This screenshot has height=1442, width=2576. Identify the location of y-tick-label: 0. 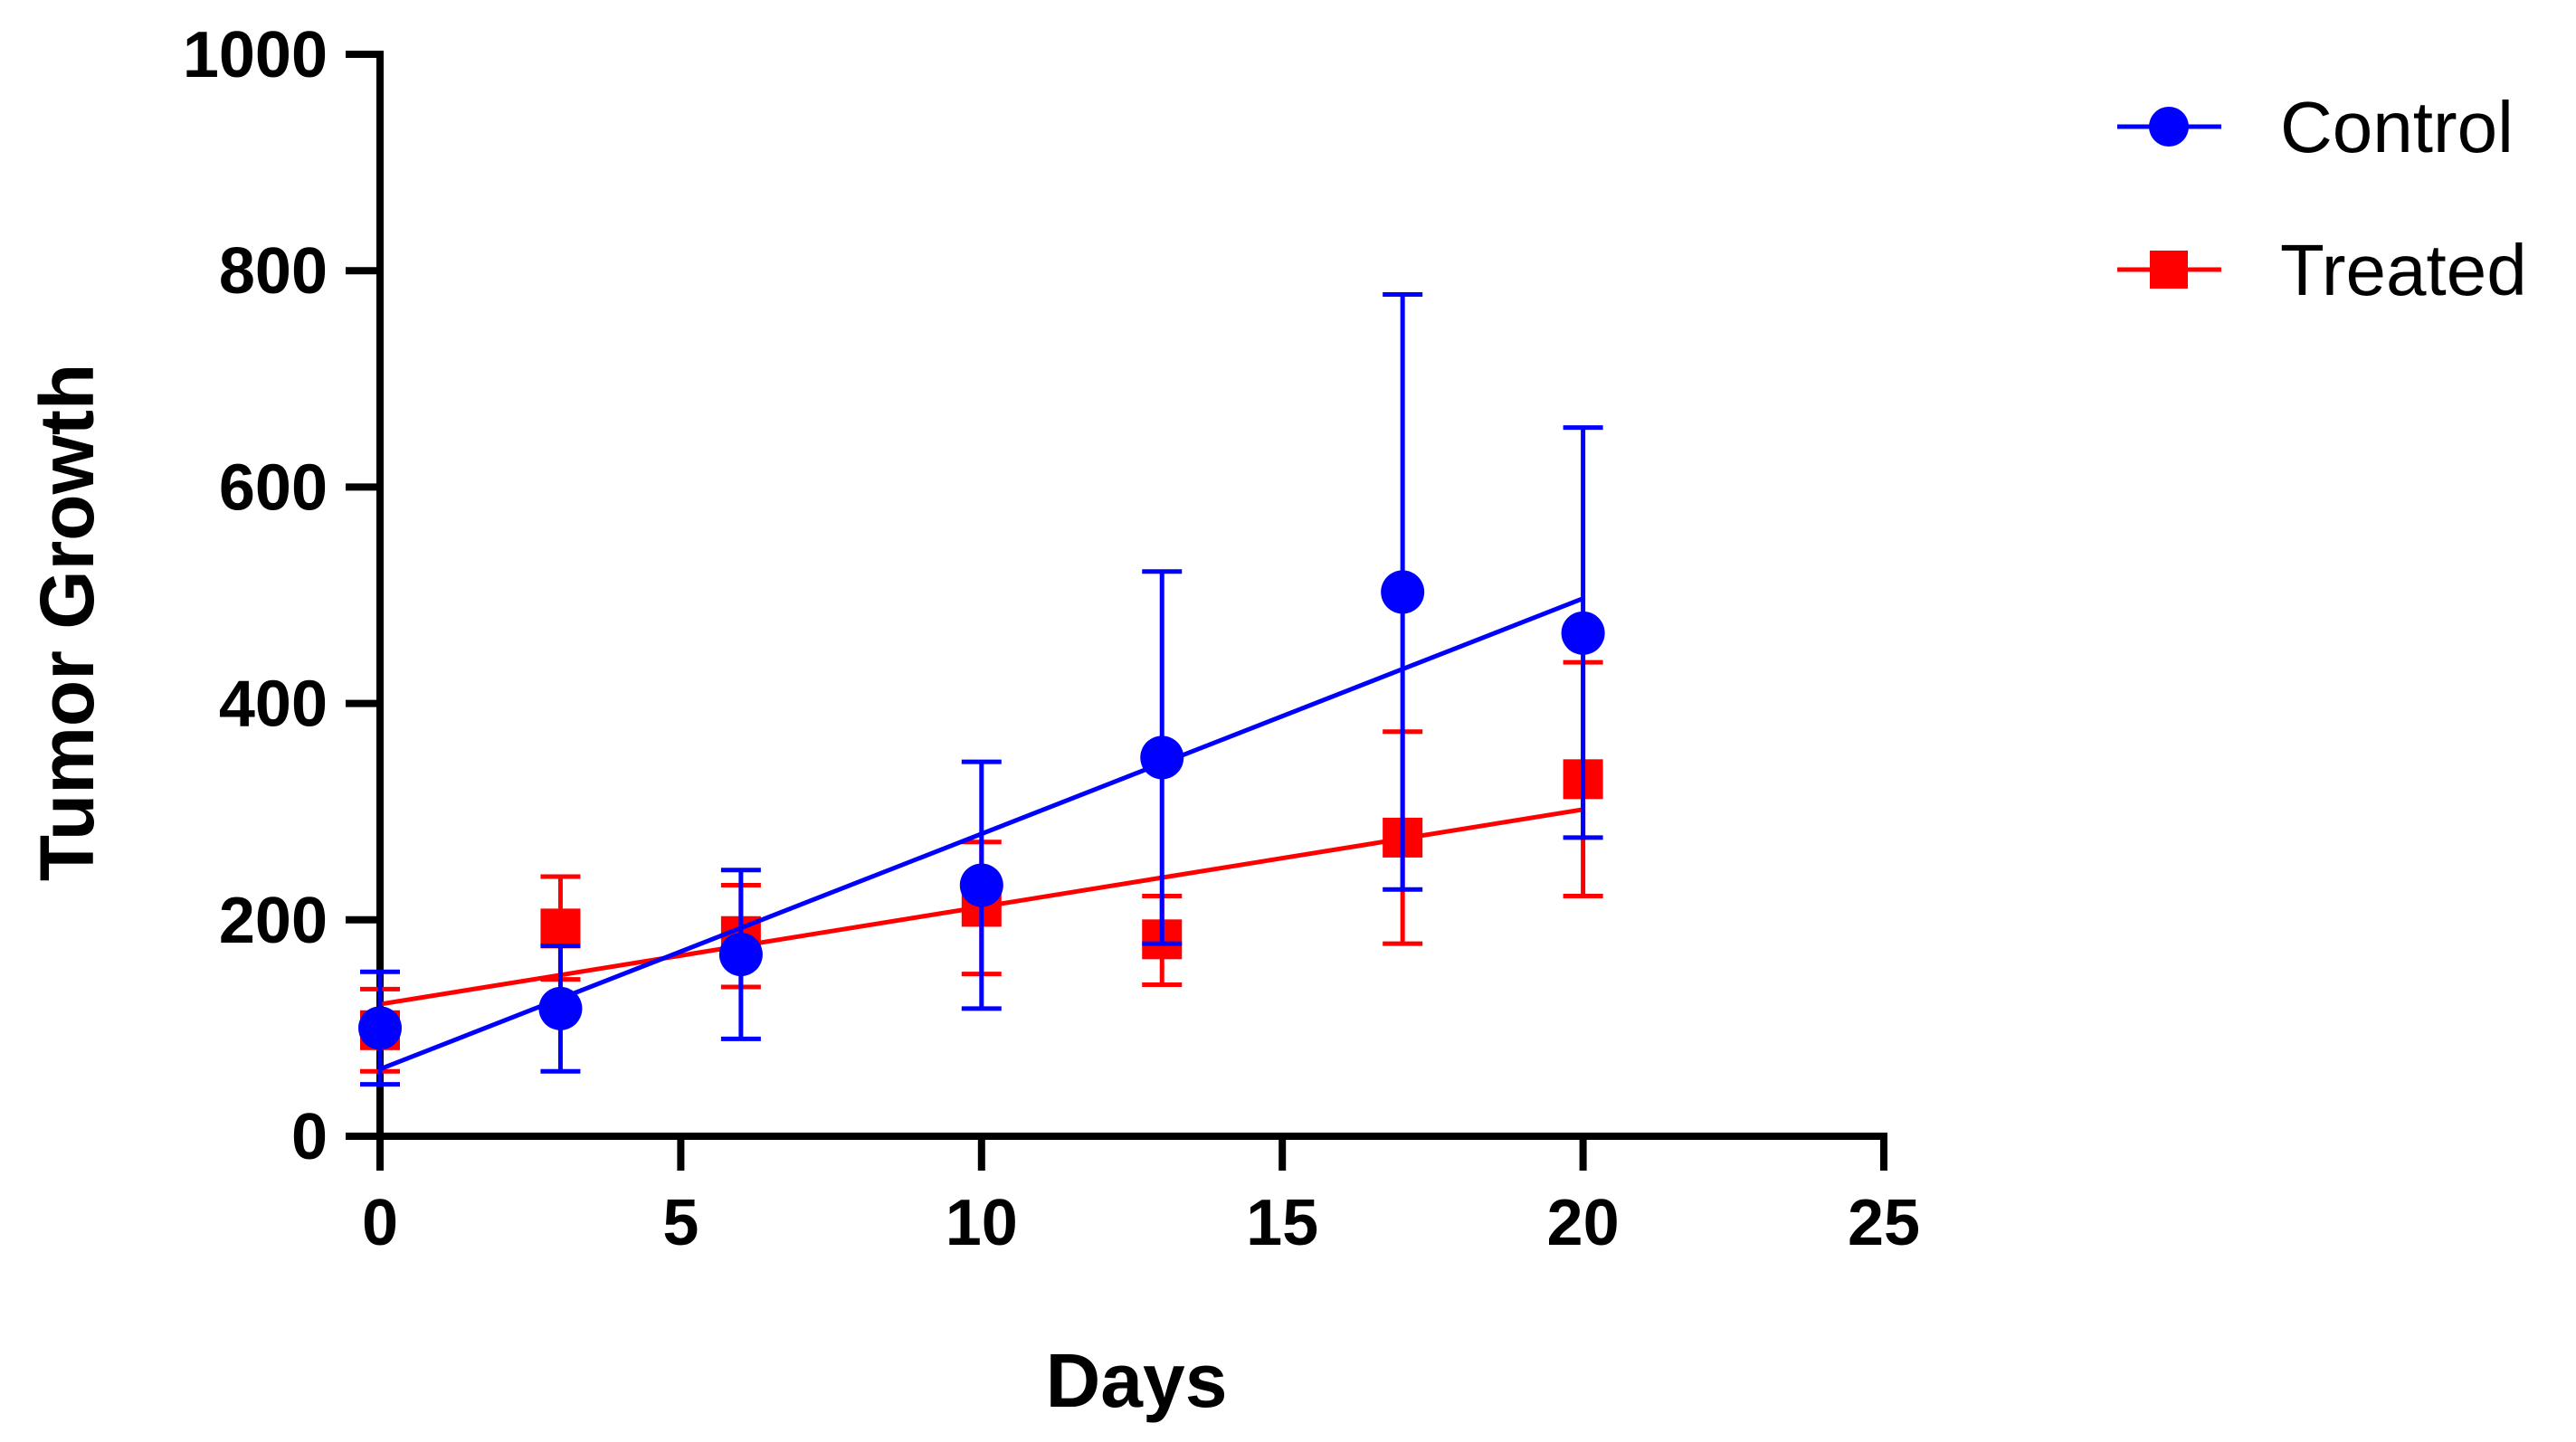
(309, 1137).